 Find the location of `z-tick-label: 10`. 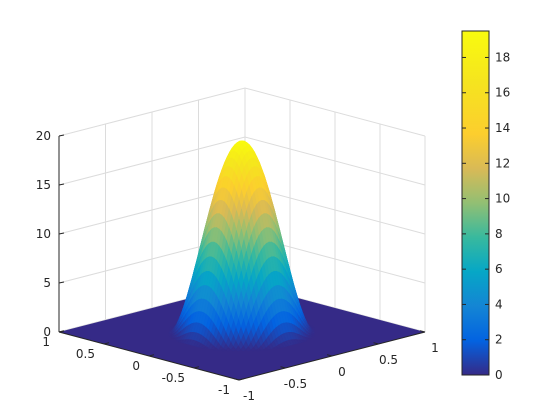

z-tick-label: 10 is located at coordinates (43, 234).